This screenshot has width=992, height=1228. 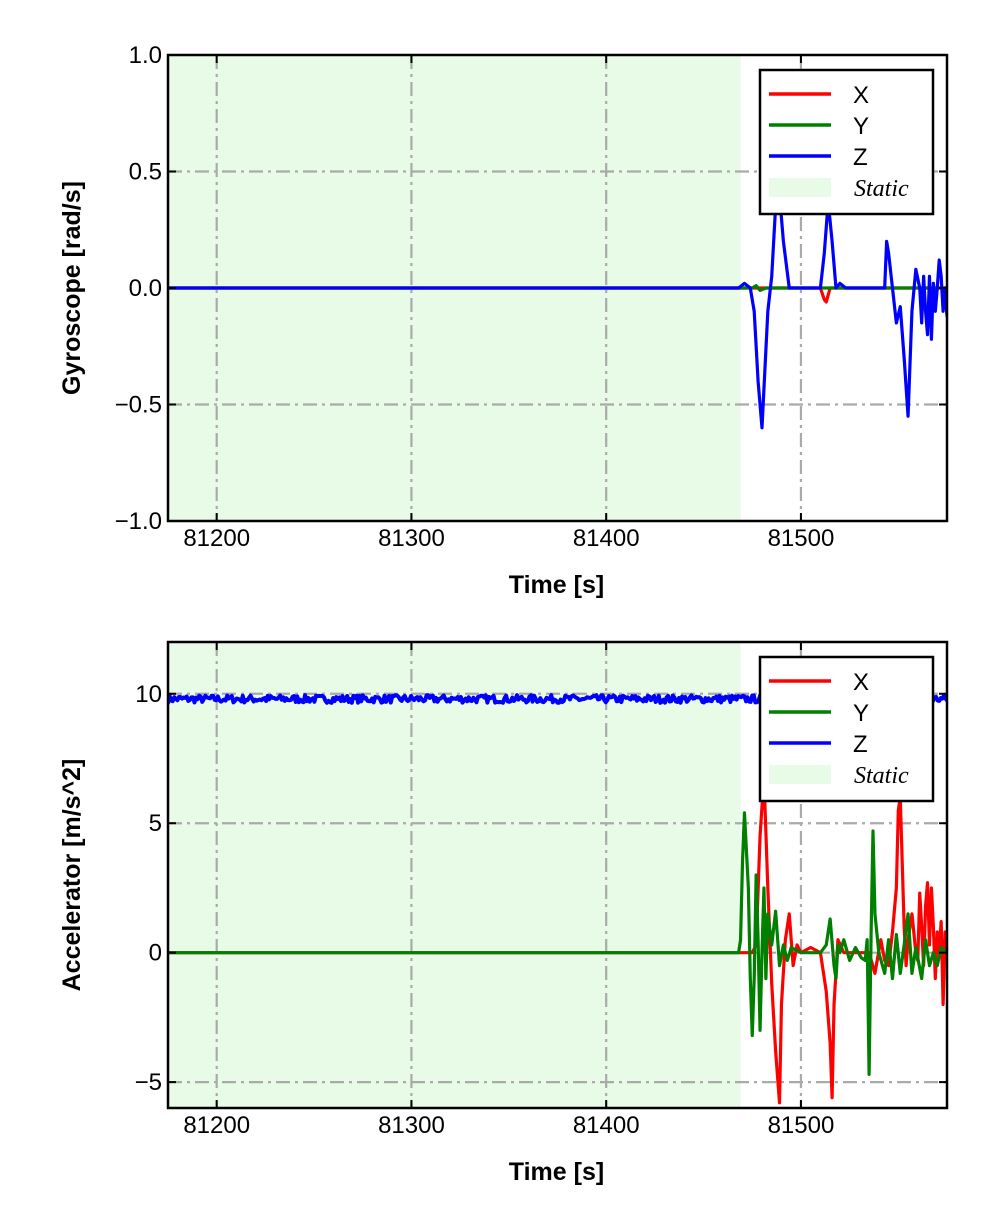 What do you see at coordinates (145, 288) in the screenshot?
I see `y-tick-label: 0.0` at bounding box center [145, 288].